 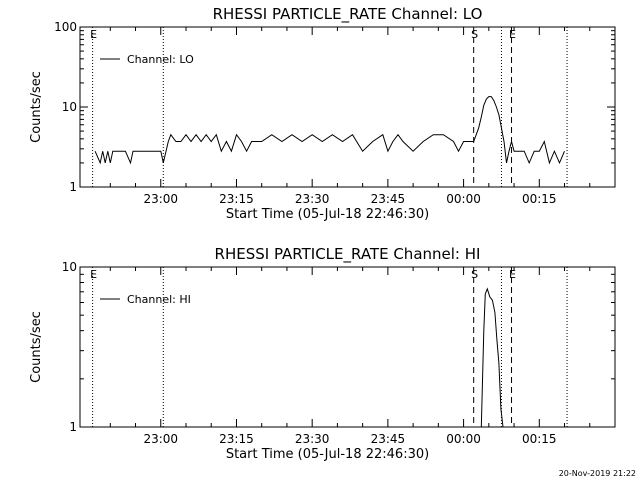 I want to click on legend-label: Channel: HI, so click(x=159, y=299).